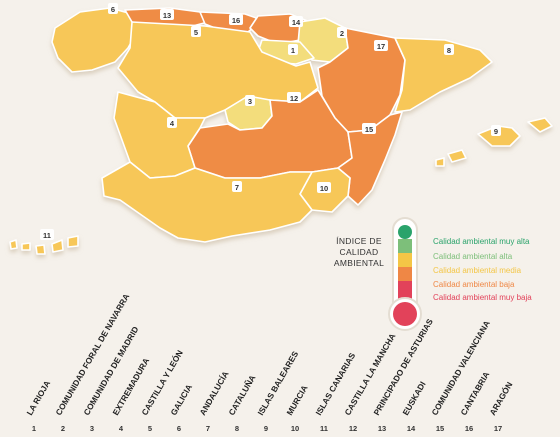 This screenshot has width=560, height=437. Describe the element at coordinates (237, 428) in the screenshot. I see `num-8: 8` at that location.